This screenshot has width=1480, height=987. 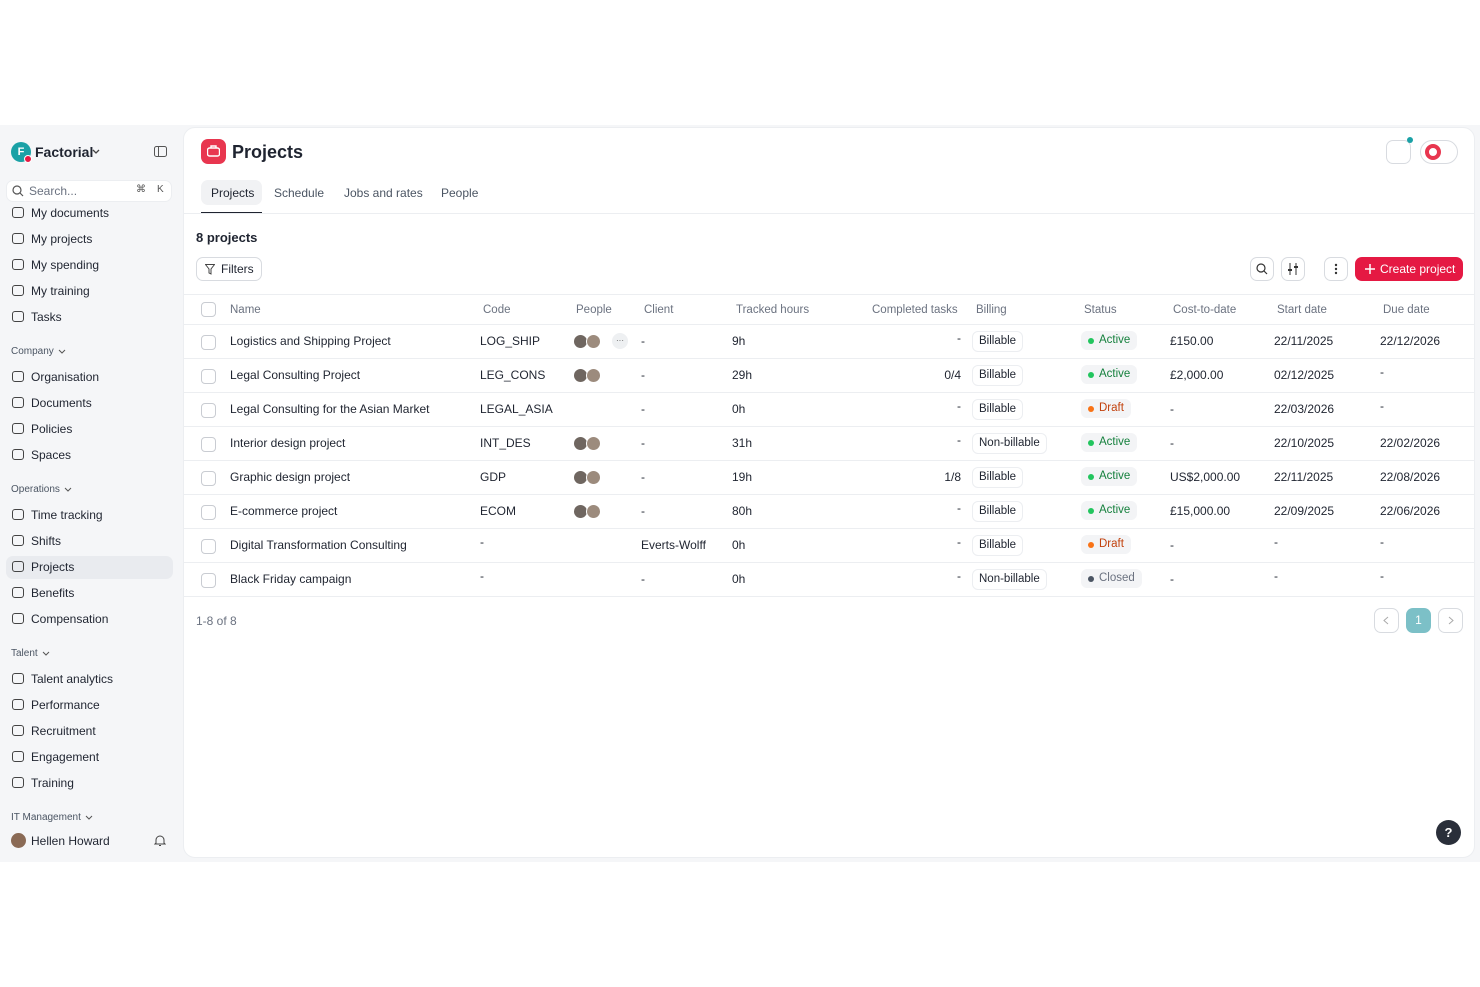 What do you see at coordinates (742, 443) in the screenshot?
I see `cell-hours: 31h` at bounding box center [742, 443].